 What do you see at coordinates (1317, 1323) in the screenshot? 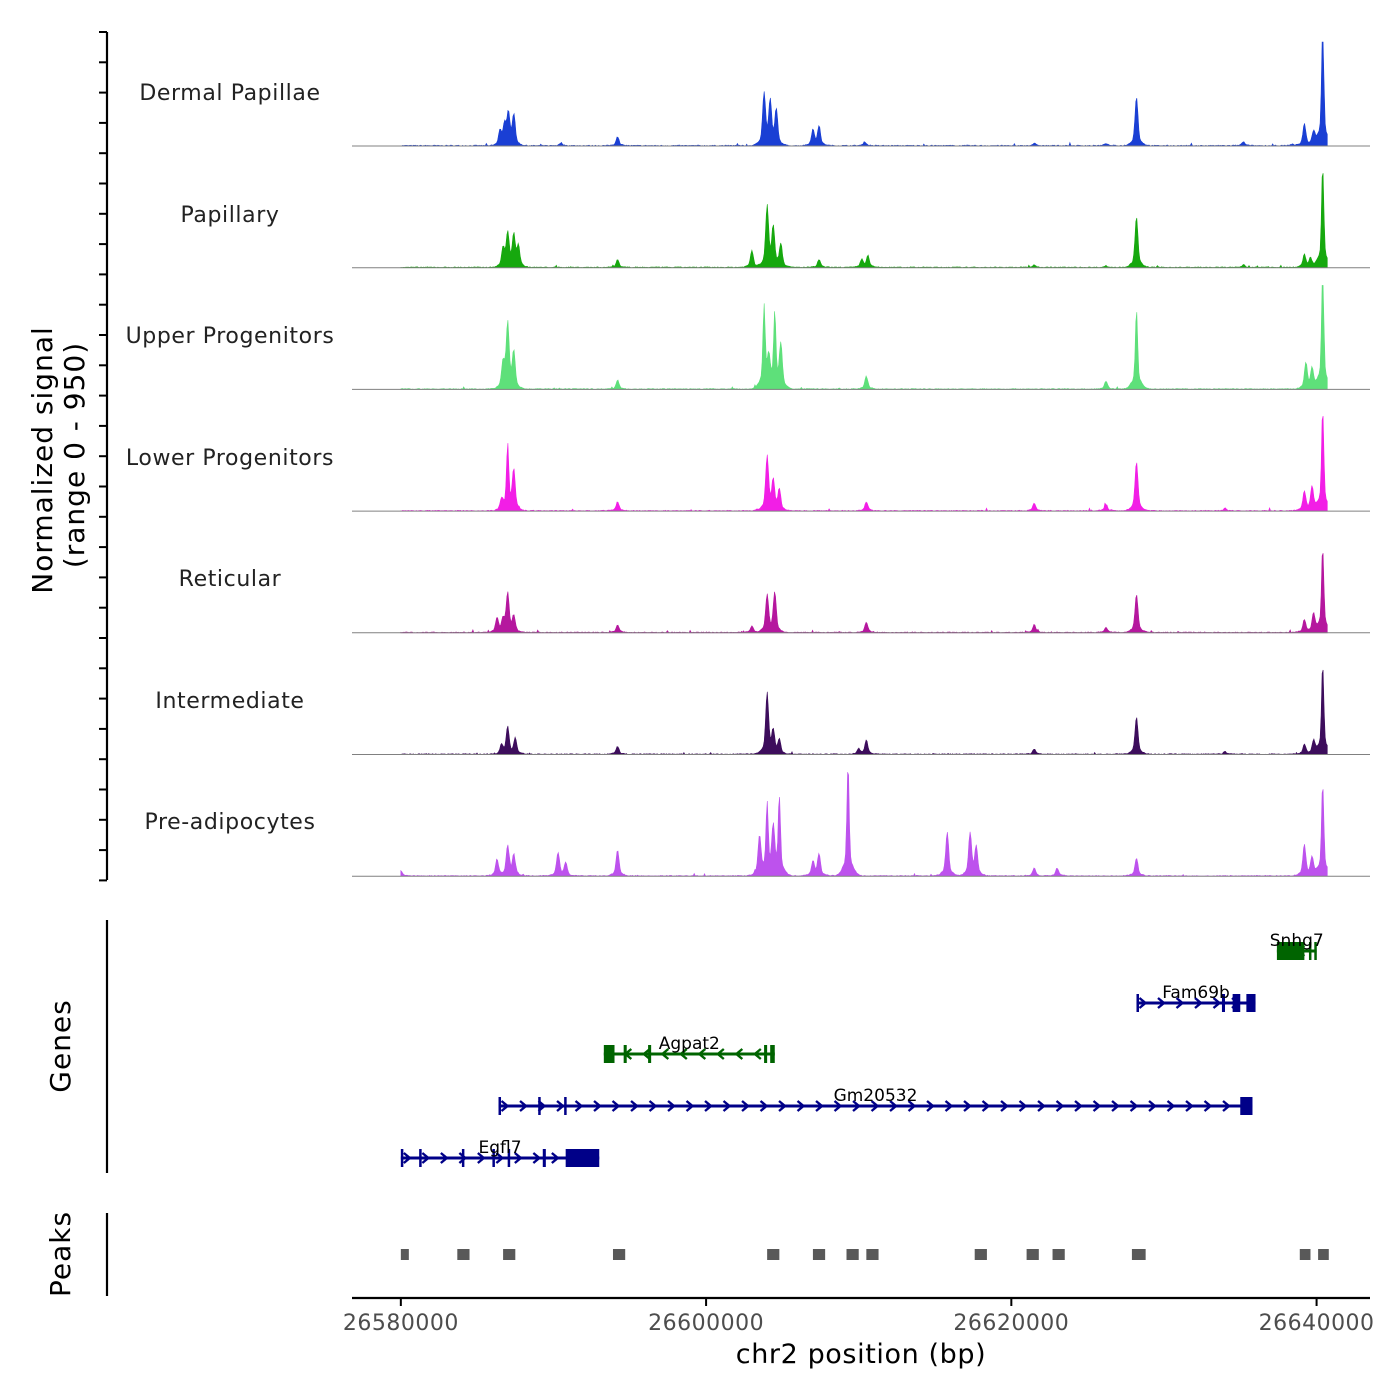
I see `x-tick-label: 26640000` at bounding box center [1317, 1323].